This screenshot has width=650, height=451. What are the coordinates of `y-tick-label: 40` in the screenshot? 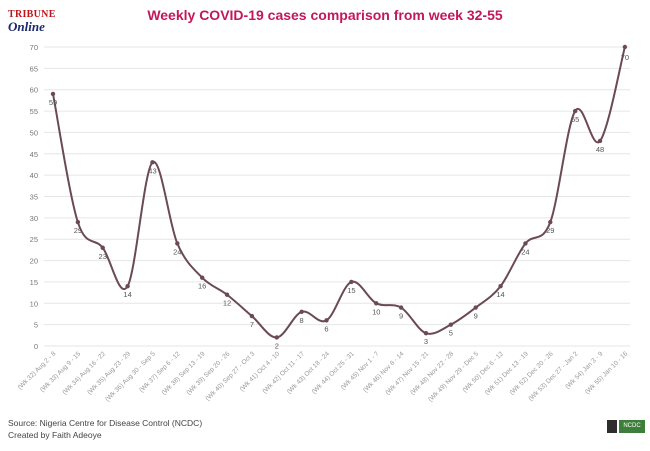 It's located at (34, 175).